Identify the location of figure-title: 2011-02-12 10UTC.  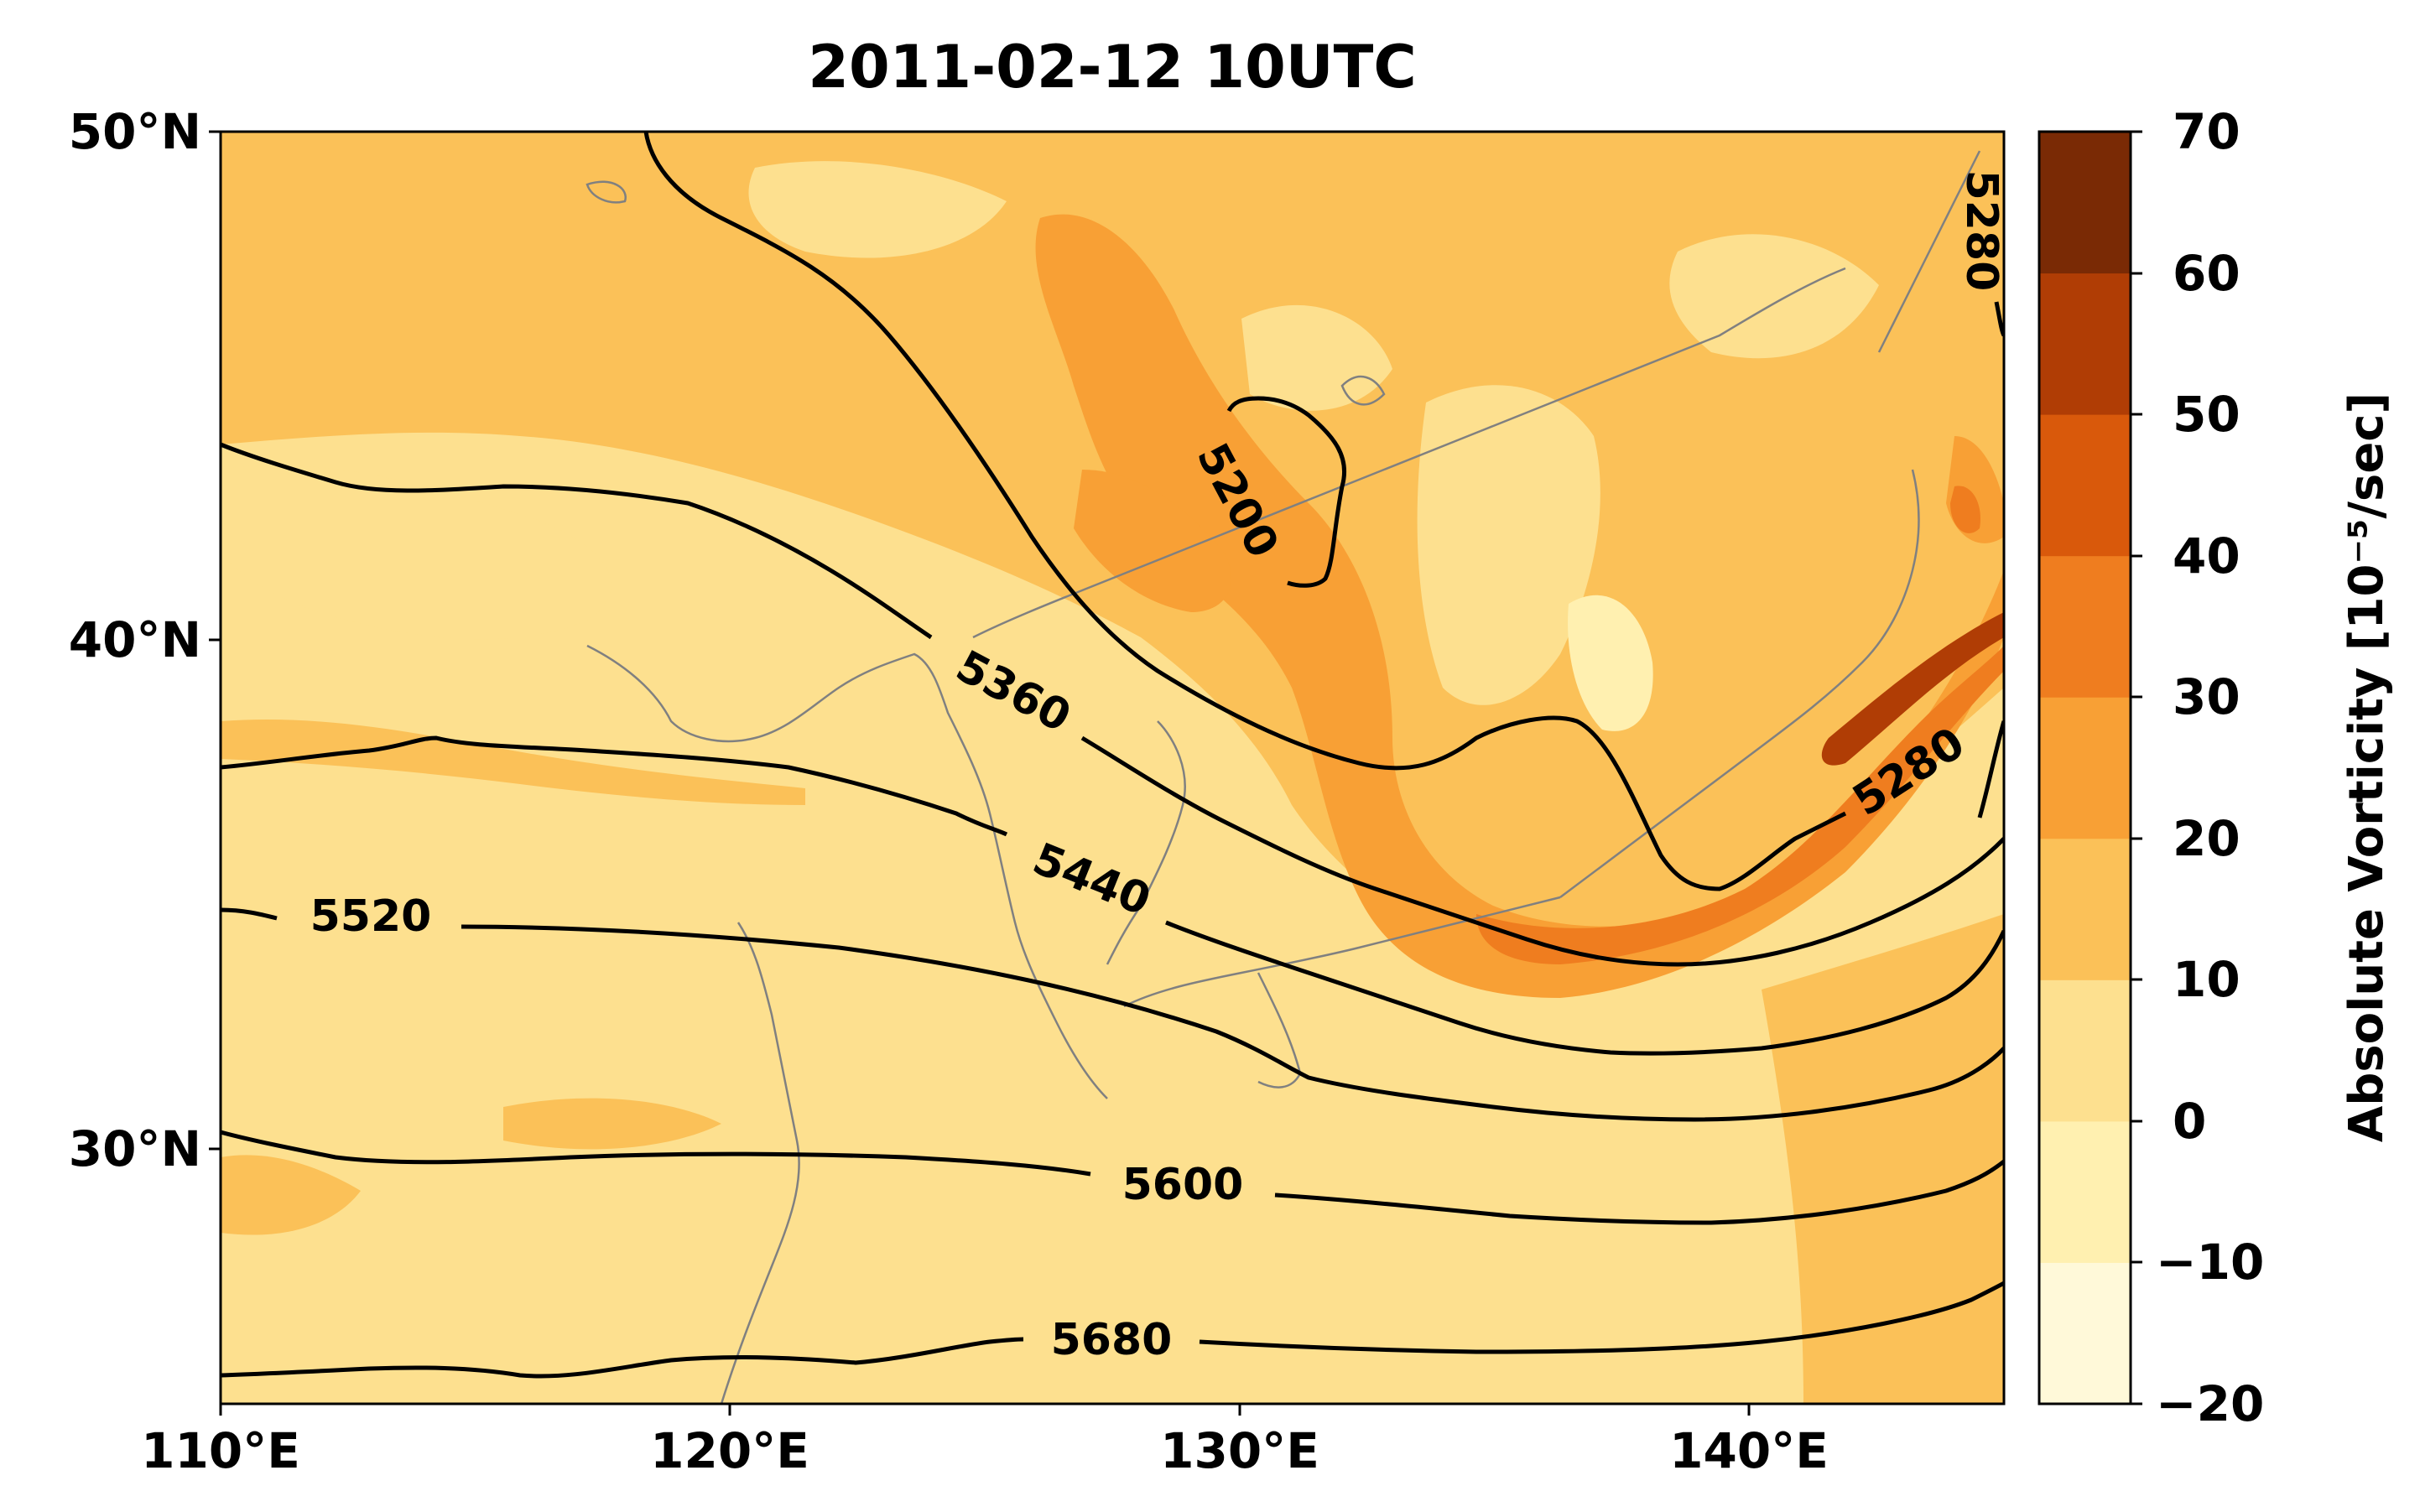
(1112, 67).